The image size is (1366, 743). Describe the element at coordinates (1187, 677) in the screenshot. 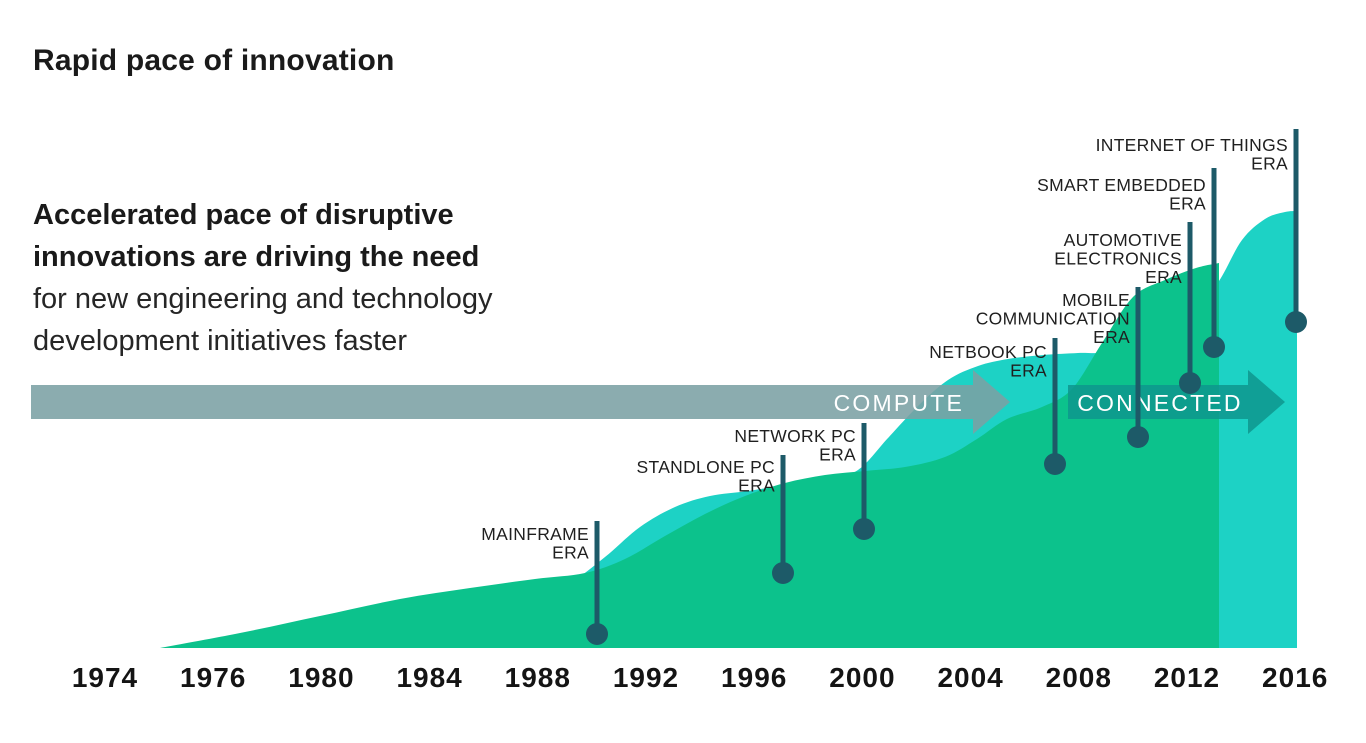

I see `axis-label-2012: 2012` at that location.